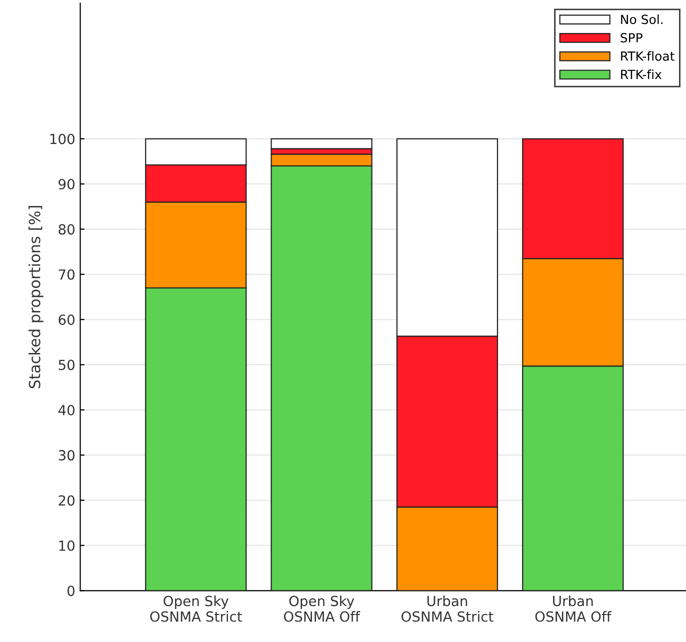  What do you see at coordinates (642, 19) in the screenshot?
I see `legend-label: No Sol.` at bounding box center [642, 19].